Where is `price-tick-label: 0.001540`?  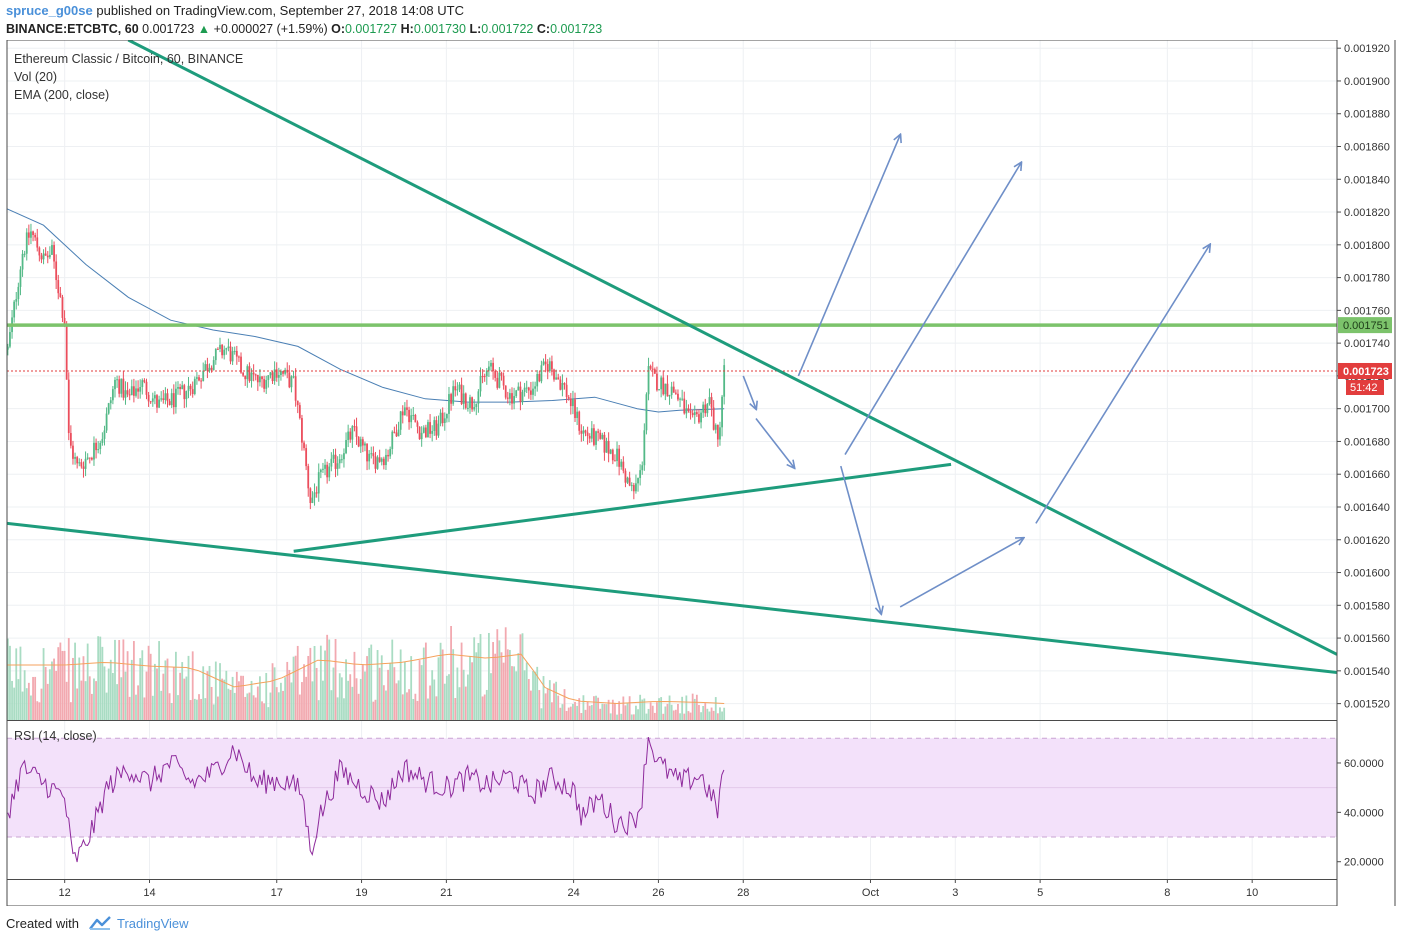
price-tick-label: 0.001540 is located at coordinates (1367, 672).